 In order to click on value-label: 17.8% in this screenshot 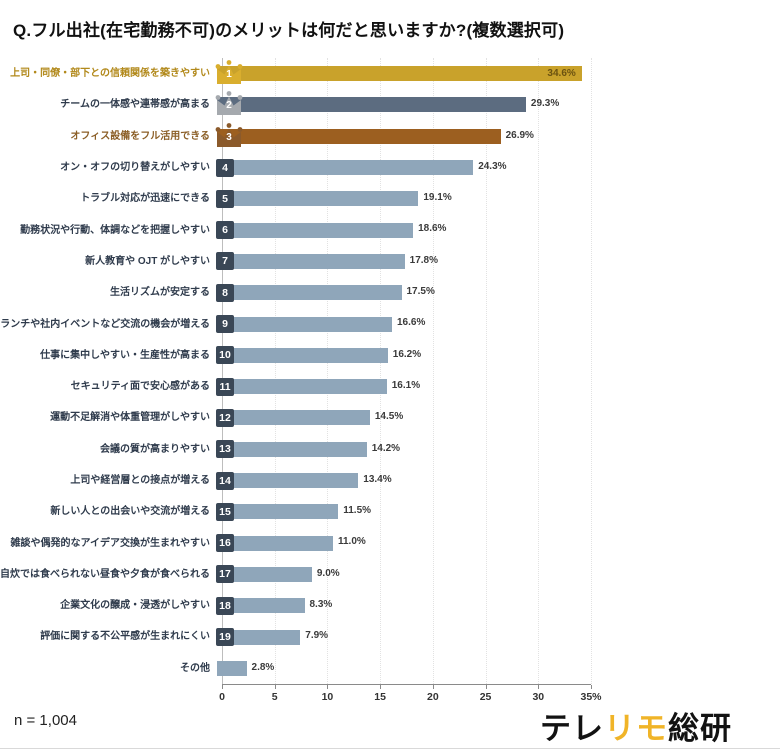, I will do `click(424, 260)`.